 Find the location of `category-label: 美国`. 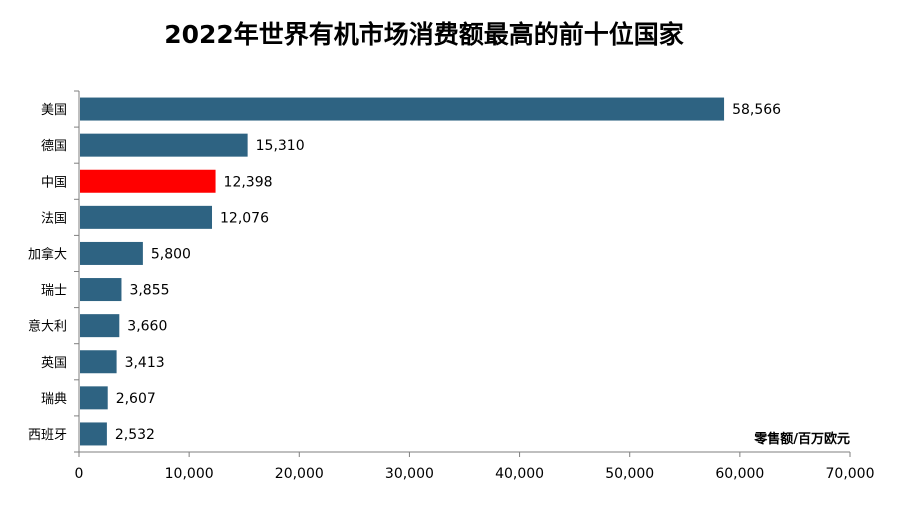

category-label: 美国 is located at coordinates (54, 110).